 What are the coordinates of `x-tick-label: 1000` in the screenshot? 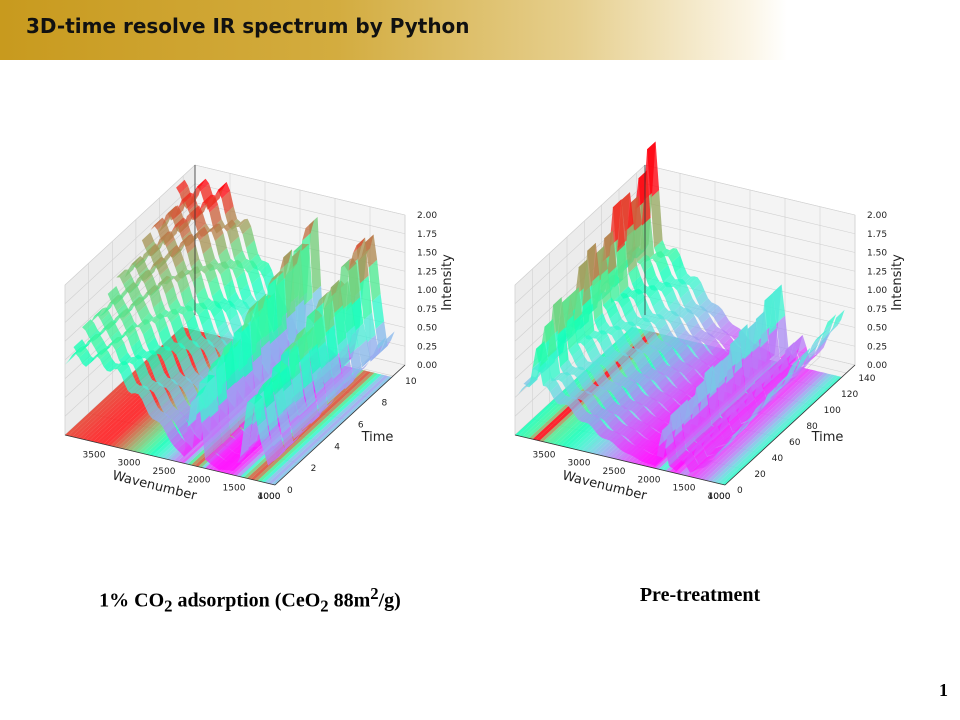 It's located at (269, 497).